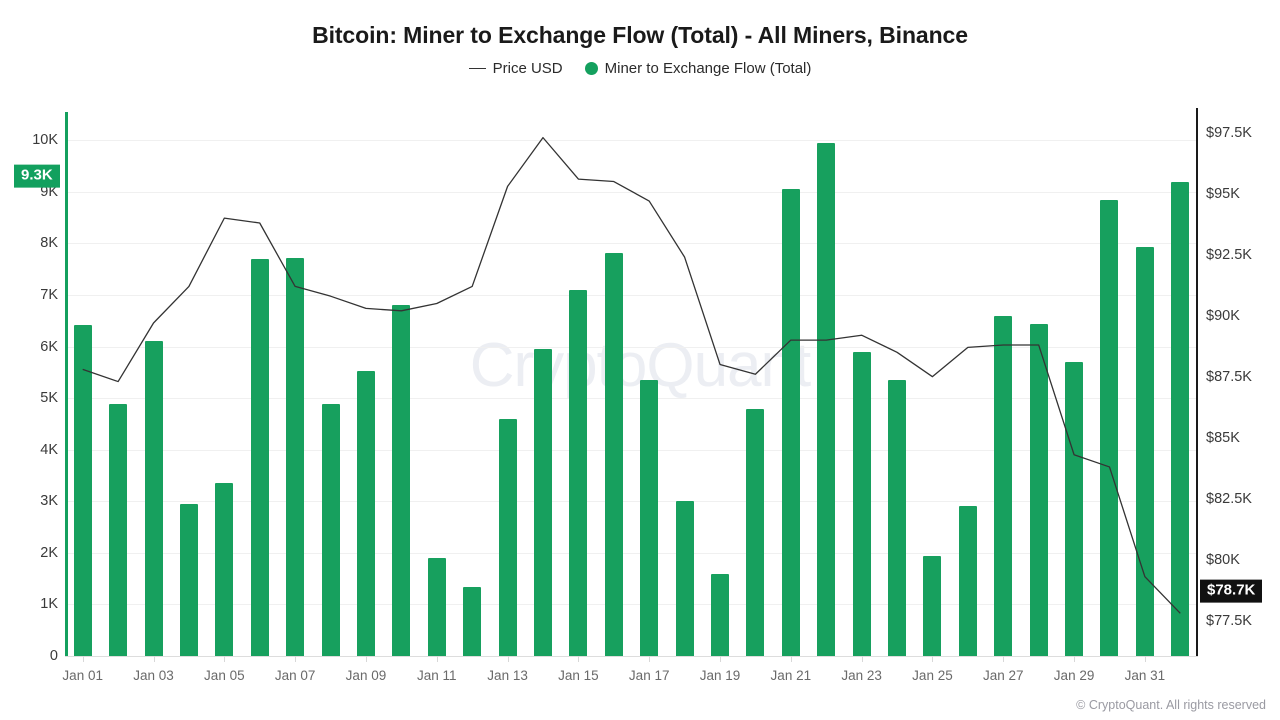 The height and width of the screenshot is (720, 1280). What do you see at coordinates (578, 675) in the screenshot?
I see `x-axis-tick-label: Jan 15` at bounding box center [578, 675].